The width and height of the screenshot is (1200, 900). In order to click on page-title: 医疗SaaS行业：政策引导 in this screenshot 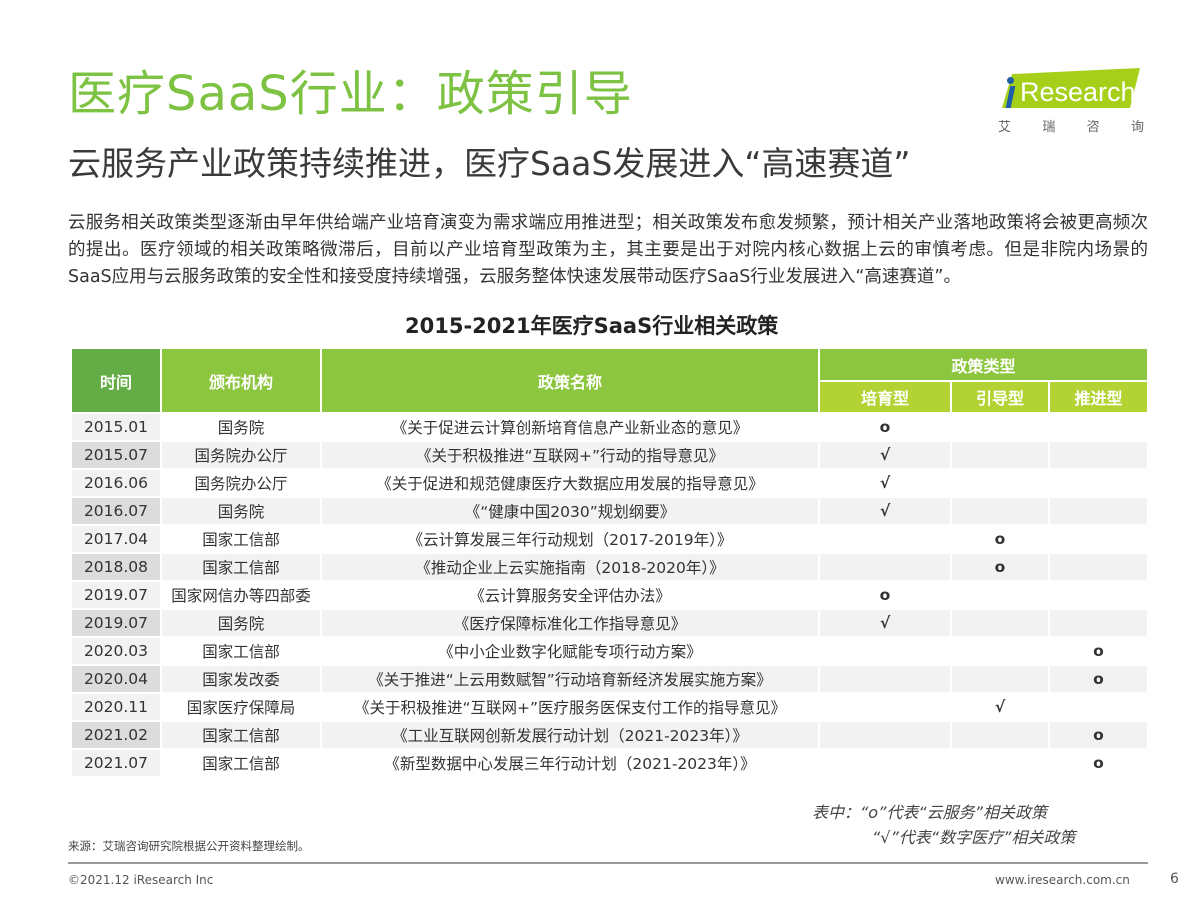, I will do `click(350, 94)`.